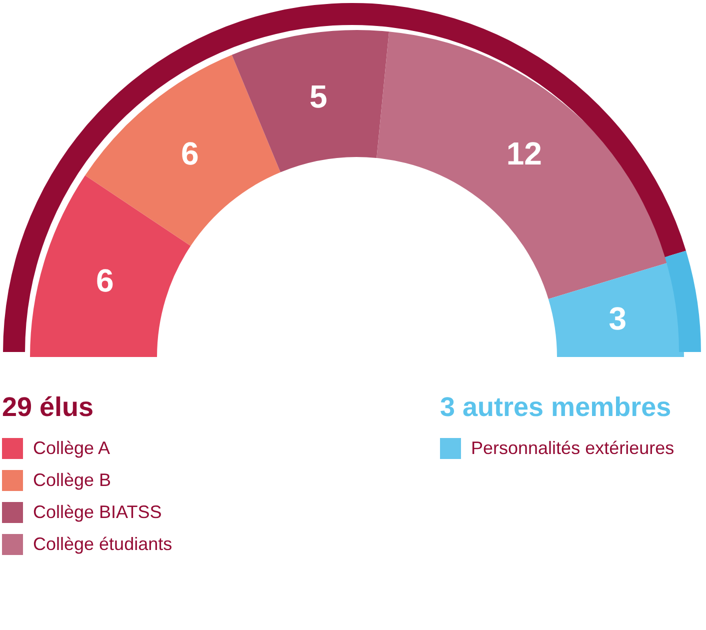 This screenshot has height=630, width=706. What do you see at coordinates (71, 448) in the screenshot?
I see `legend-label: Collège A` at bounding box center [71, 448].